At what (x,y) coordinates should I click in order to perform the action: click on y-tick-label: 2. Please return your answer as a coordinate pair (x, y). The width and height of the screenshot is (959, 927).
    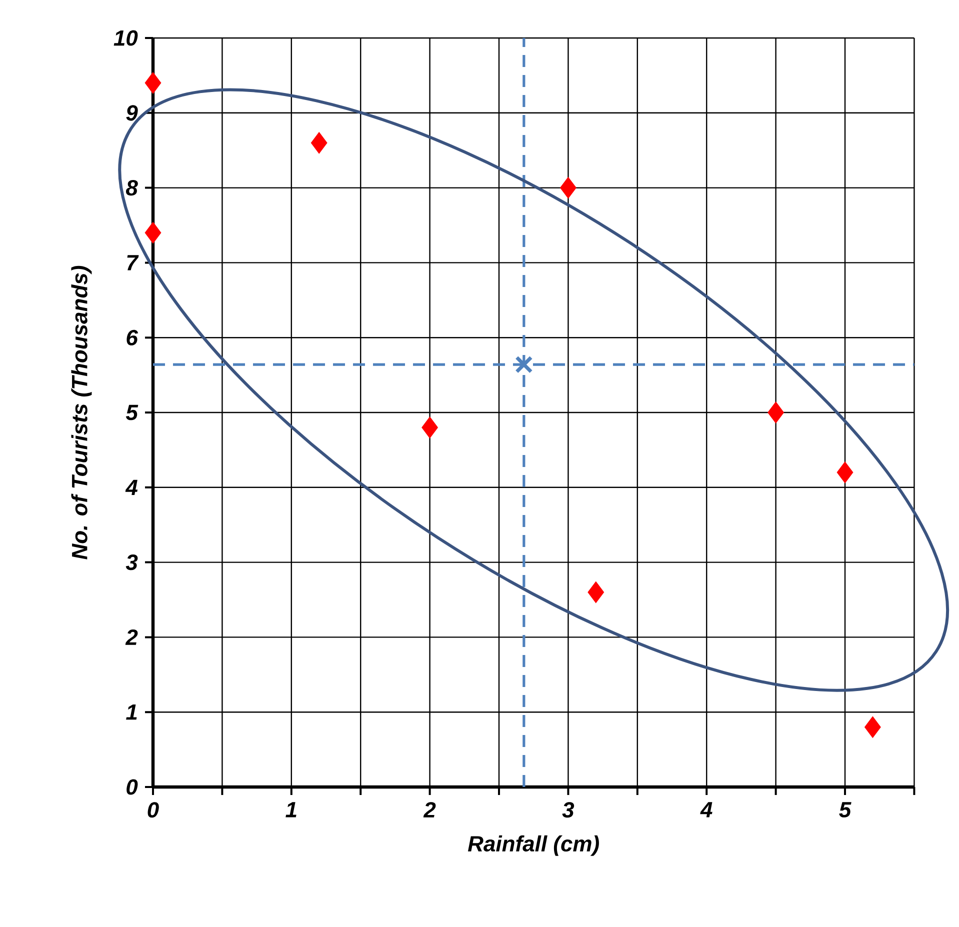
    Looking at the image, I should click on (131, 637).